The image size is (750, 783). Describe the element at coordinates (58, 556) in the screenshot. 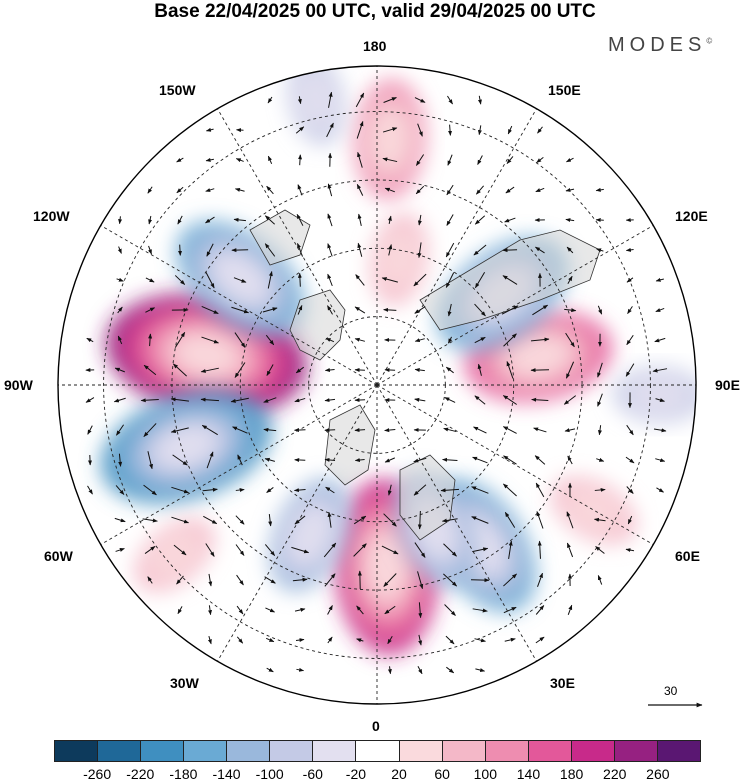

I see `lon-label-60w: 60W` at that location.